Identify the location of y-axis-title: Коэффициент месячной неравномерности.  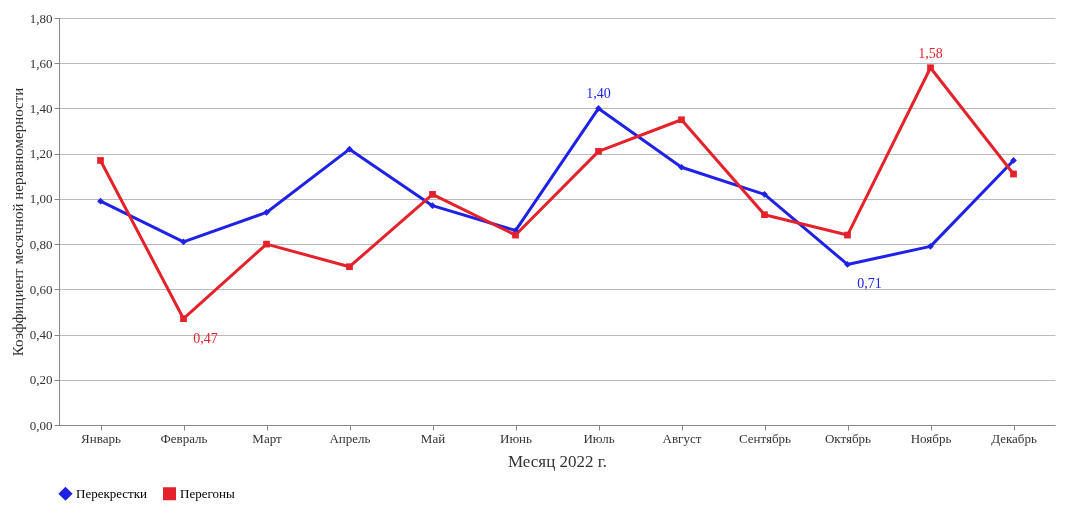
(17, 222).